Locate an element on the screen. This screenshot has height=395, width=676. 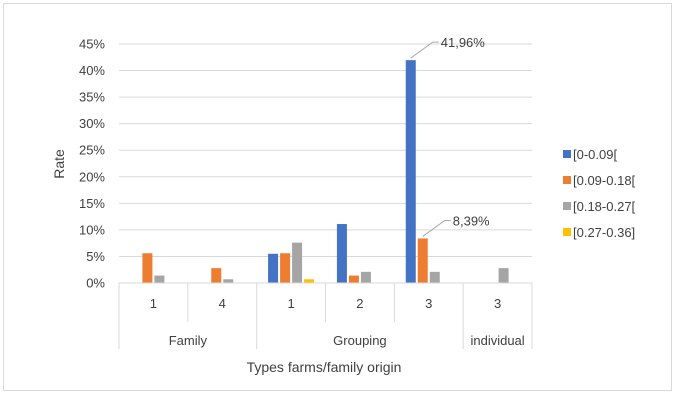
y-tick-label: 5% is located at coordinates (95, 256).